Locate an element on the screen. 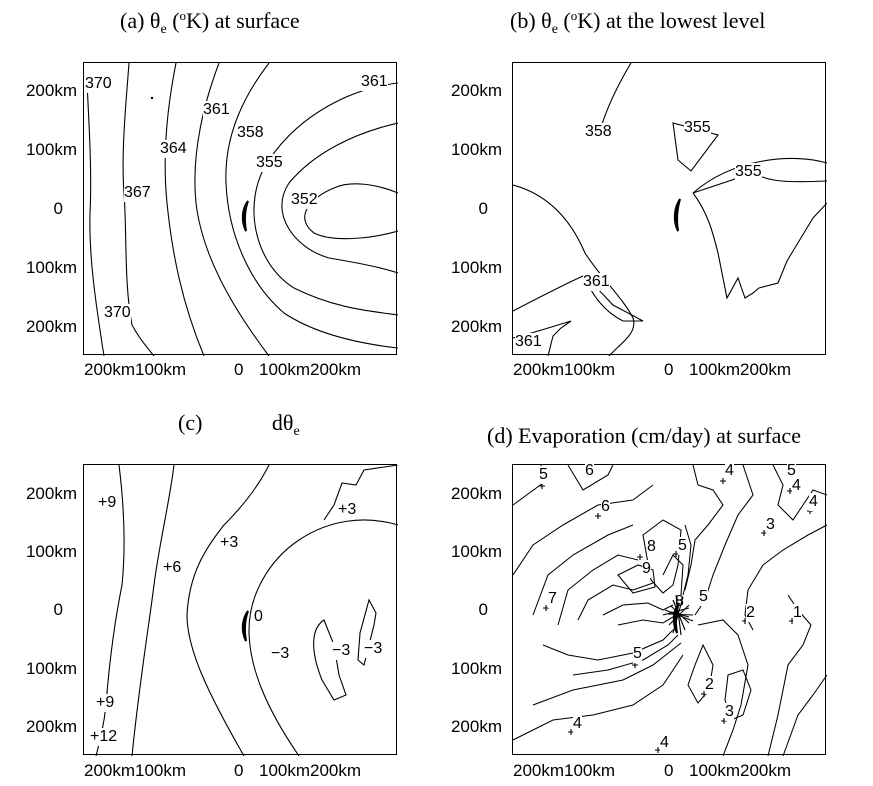  contour-label: +12 is located at coordinates (104, 737).